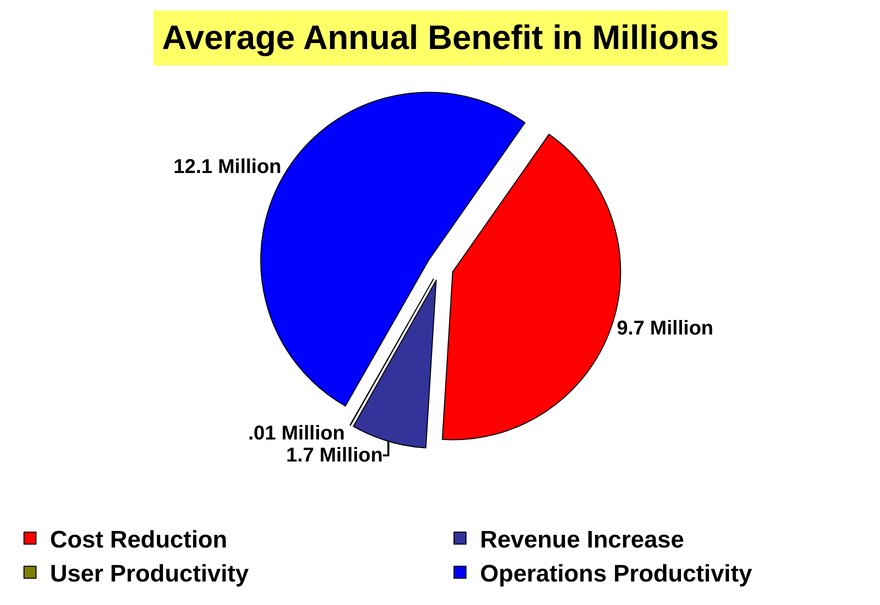 The height and width of the screenshot is (605, 880). What do you see at coordinates (616, 574) in the screenshot?
I see `legend-label: Operations Productivity` at bounding box center [616, 574].